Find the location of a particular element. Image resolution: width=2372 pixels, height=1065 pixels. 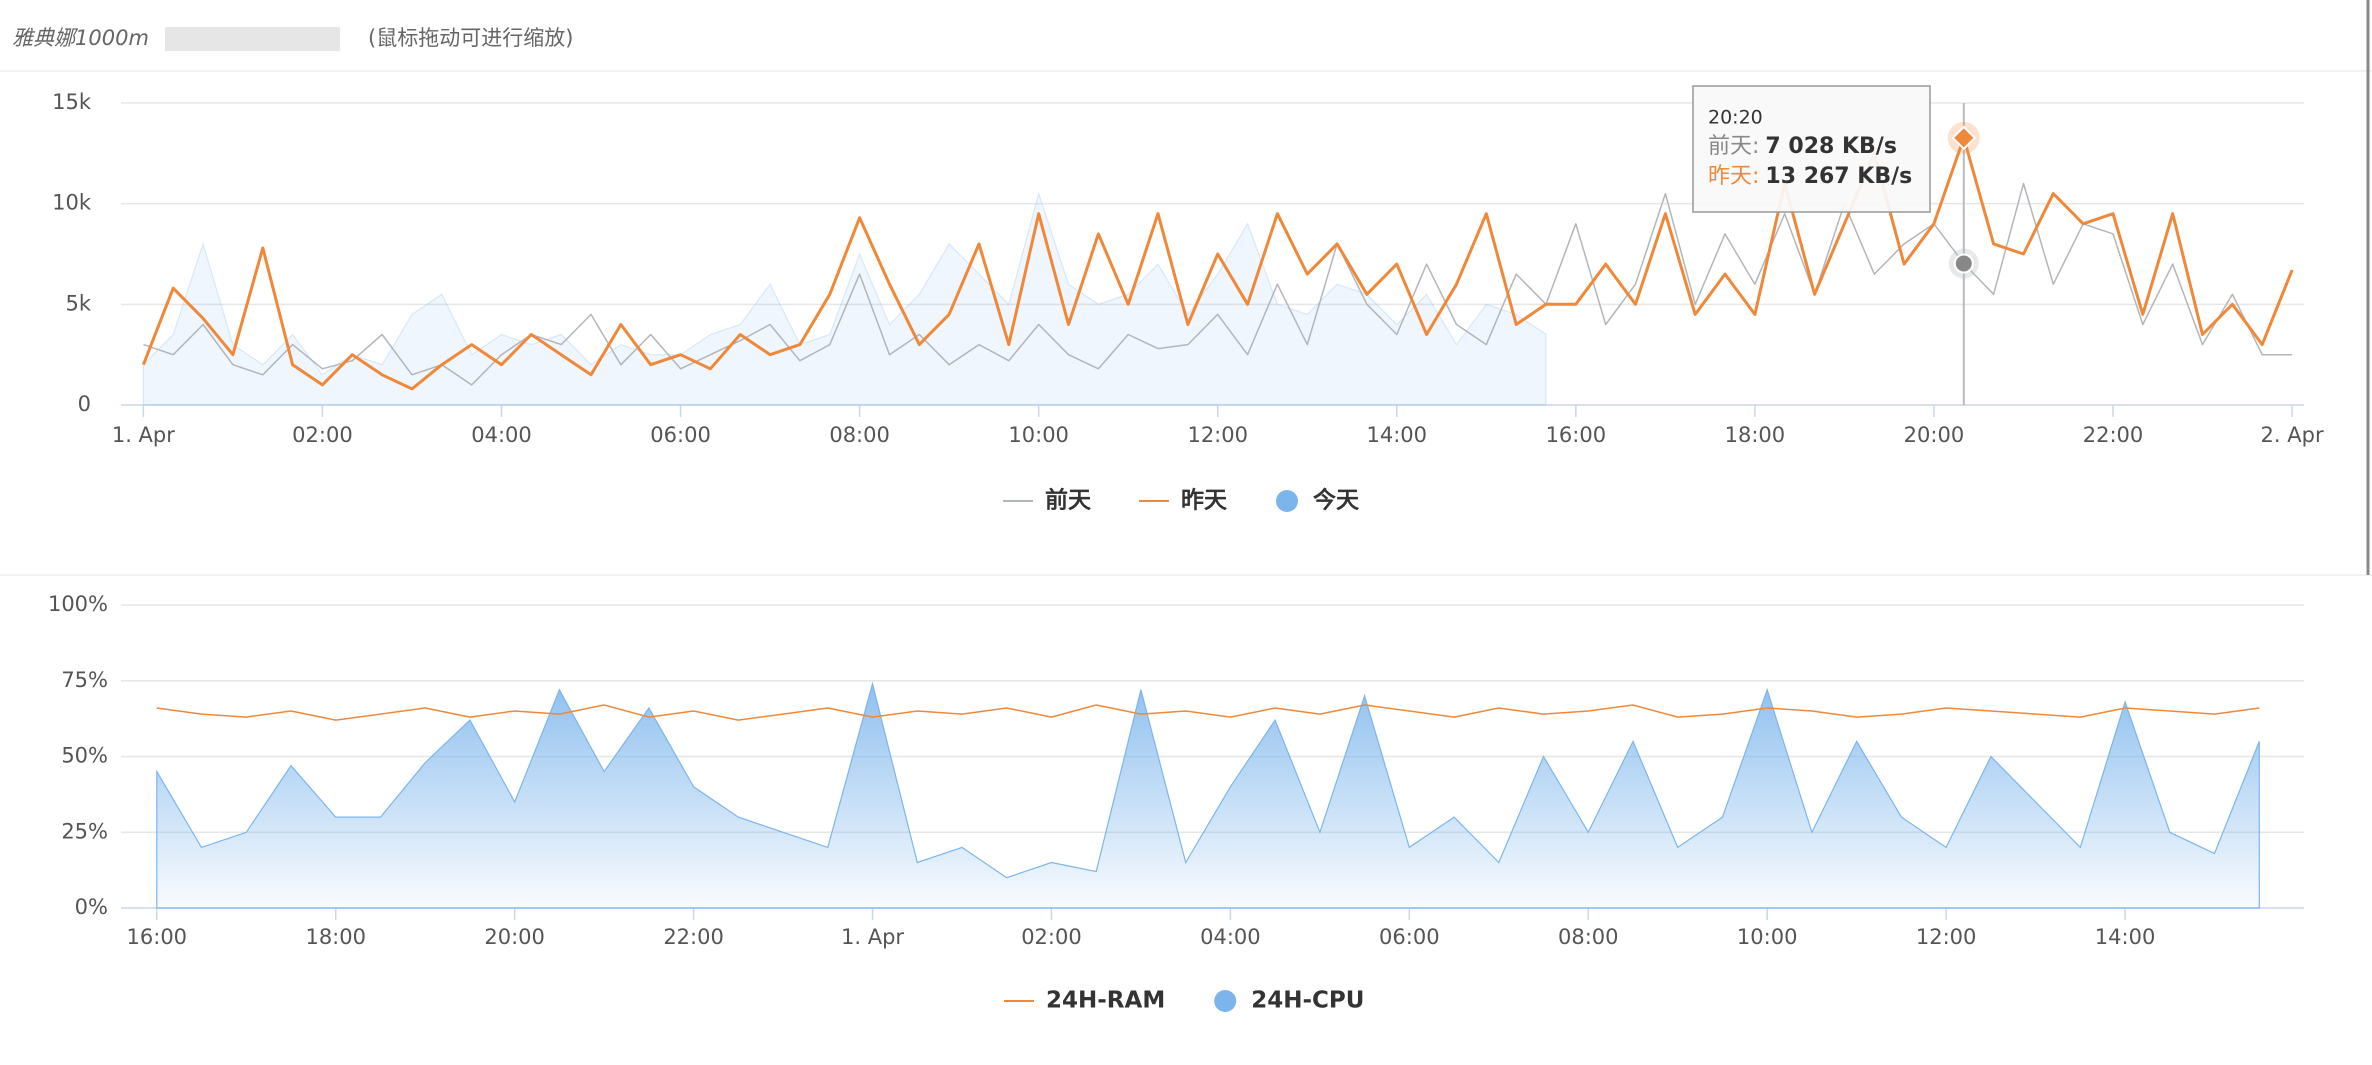

legend-label: 昨天 is located at coordinates (1204, 500).